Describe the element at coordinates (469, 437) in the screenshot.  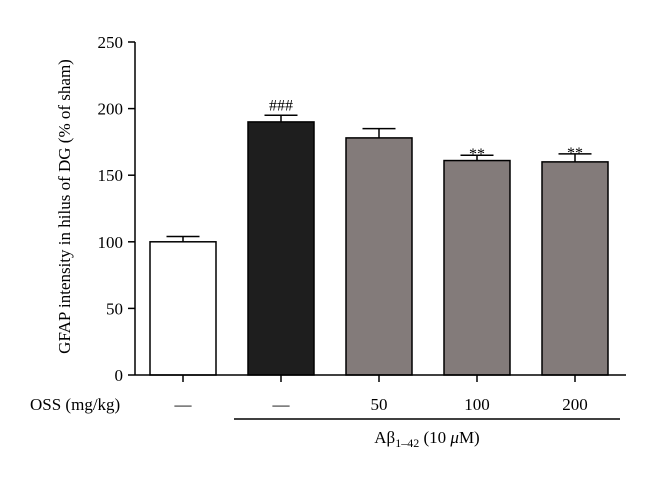
I see `group-label-unit-rest: M)` at that location.